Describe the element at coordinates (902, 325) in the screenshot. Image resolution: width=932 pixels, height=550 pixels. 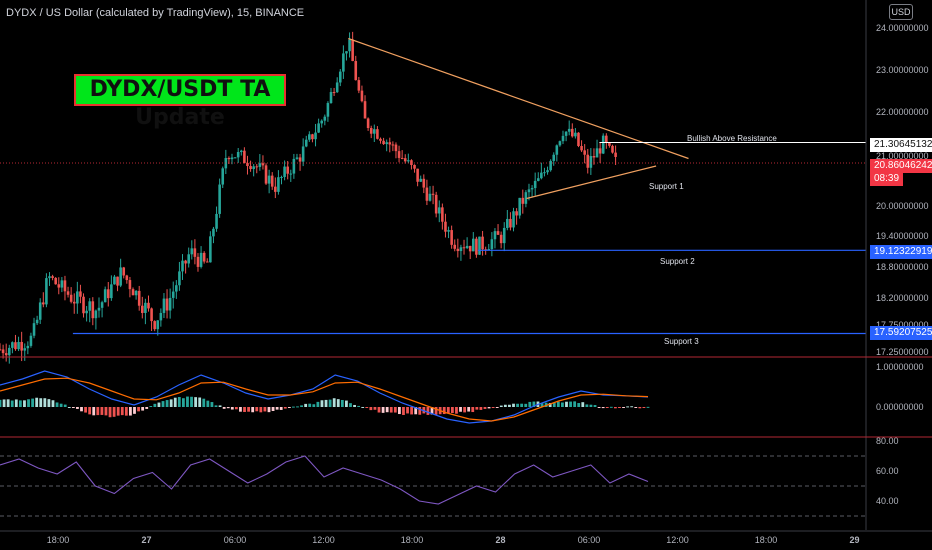
I see `price-axis-tick: 17.75000000` at that location.